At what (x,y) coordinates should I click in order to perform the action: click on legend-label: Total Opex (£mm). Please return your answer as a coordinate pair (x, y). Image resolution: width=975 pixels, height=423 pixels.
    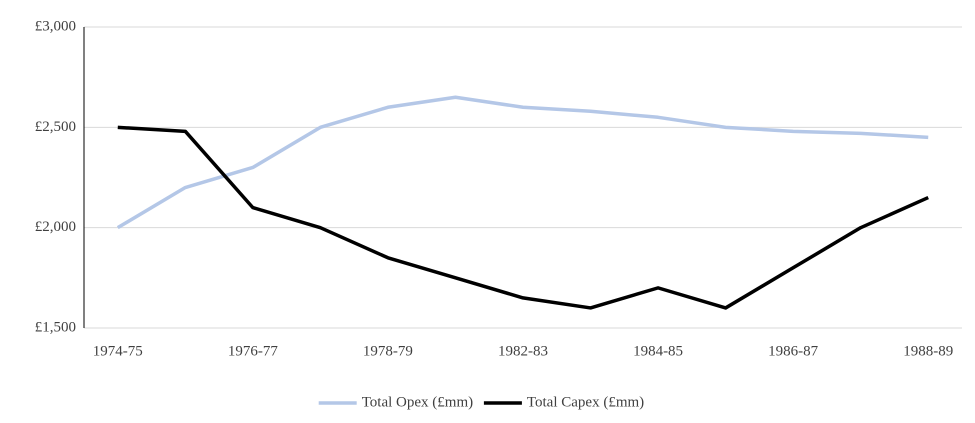
    Looking at the image, I should click on (417, 402).